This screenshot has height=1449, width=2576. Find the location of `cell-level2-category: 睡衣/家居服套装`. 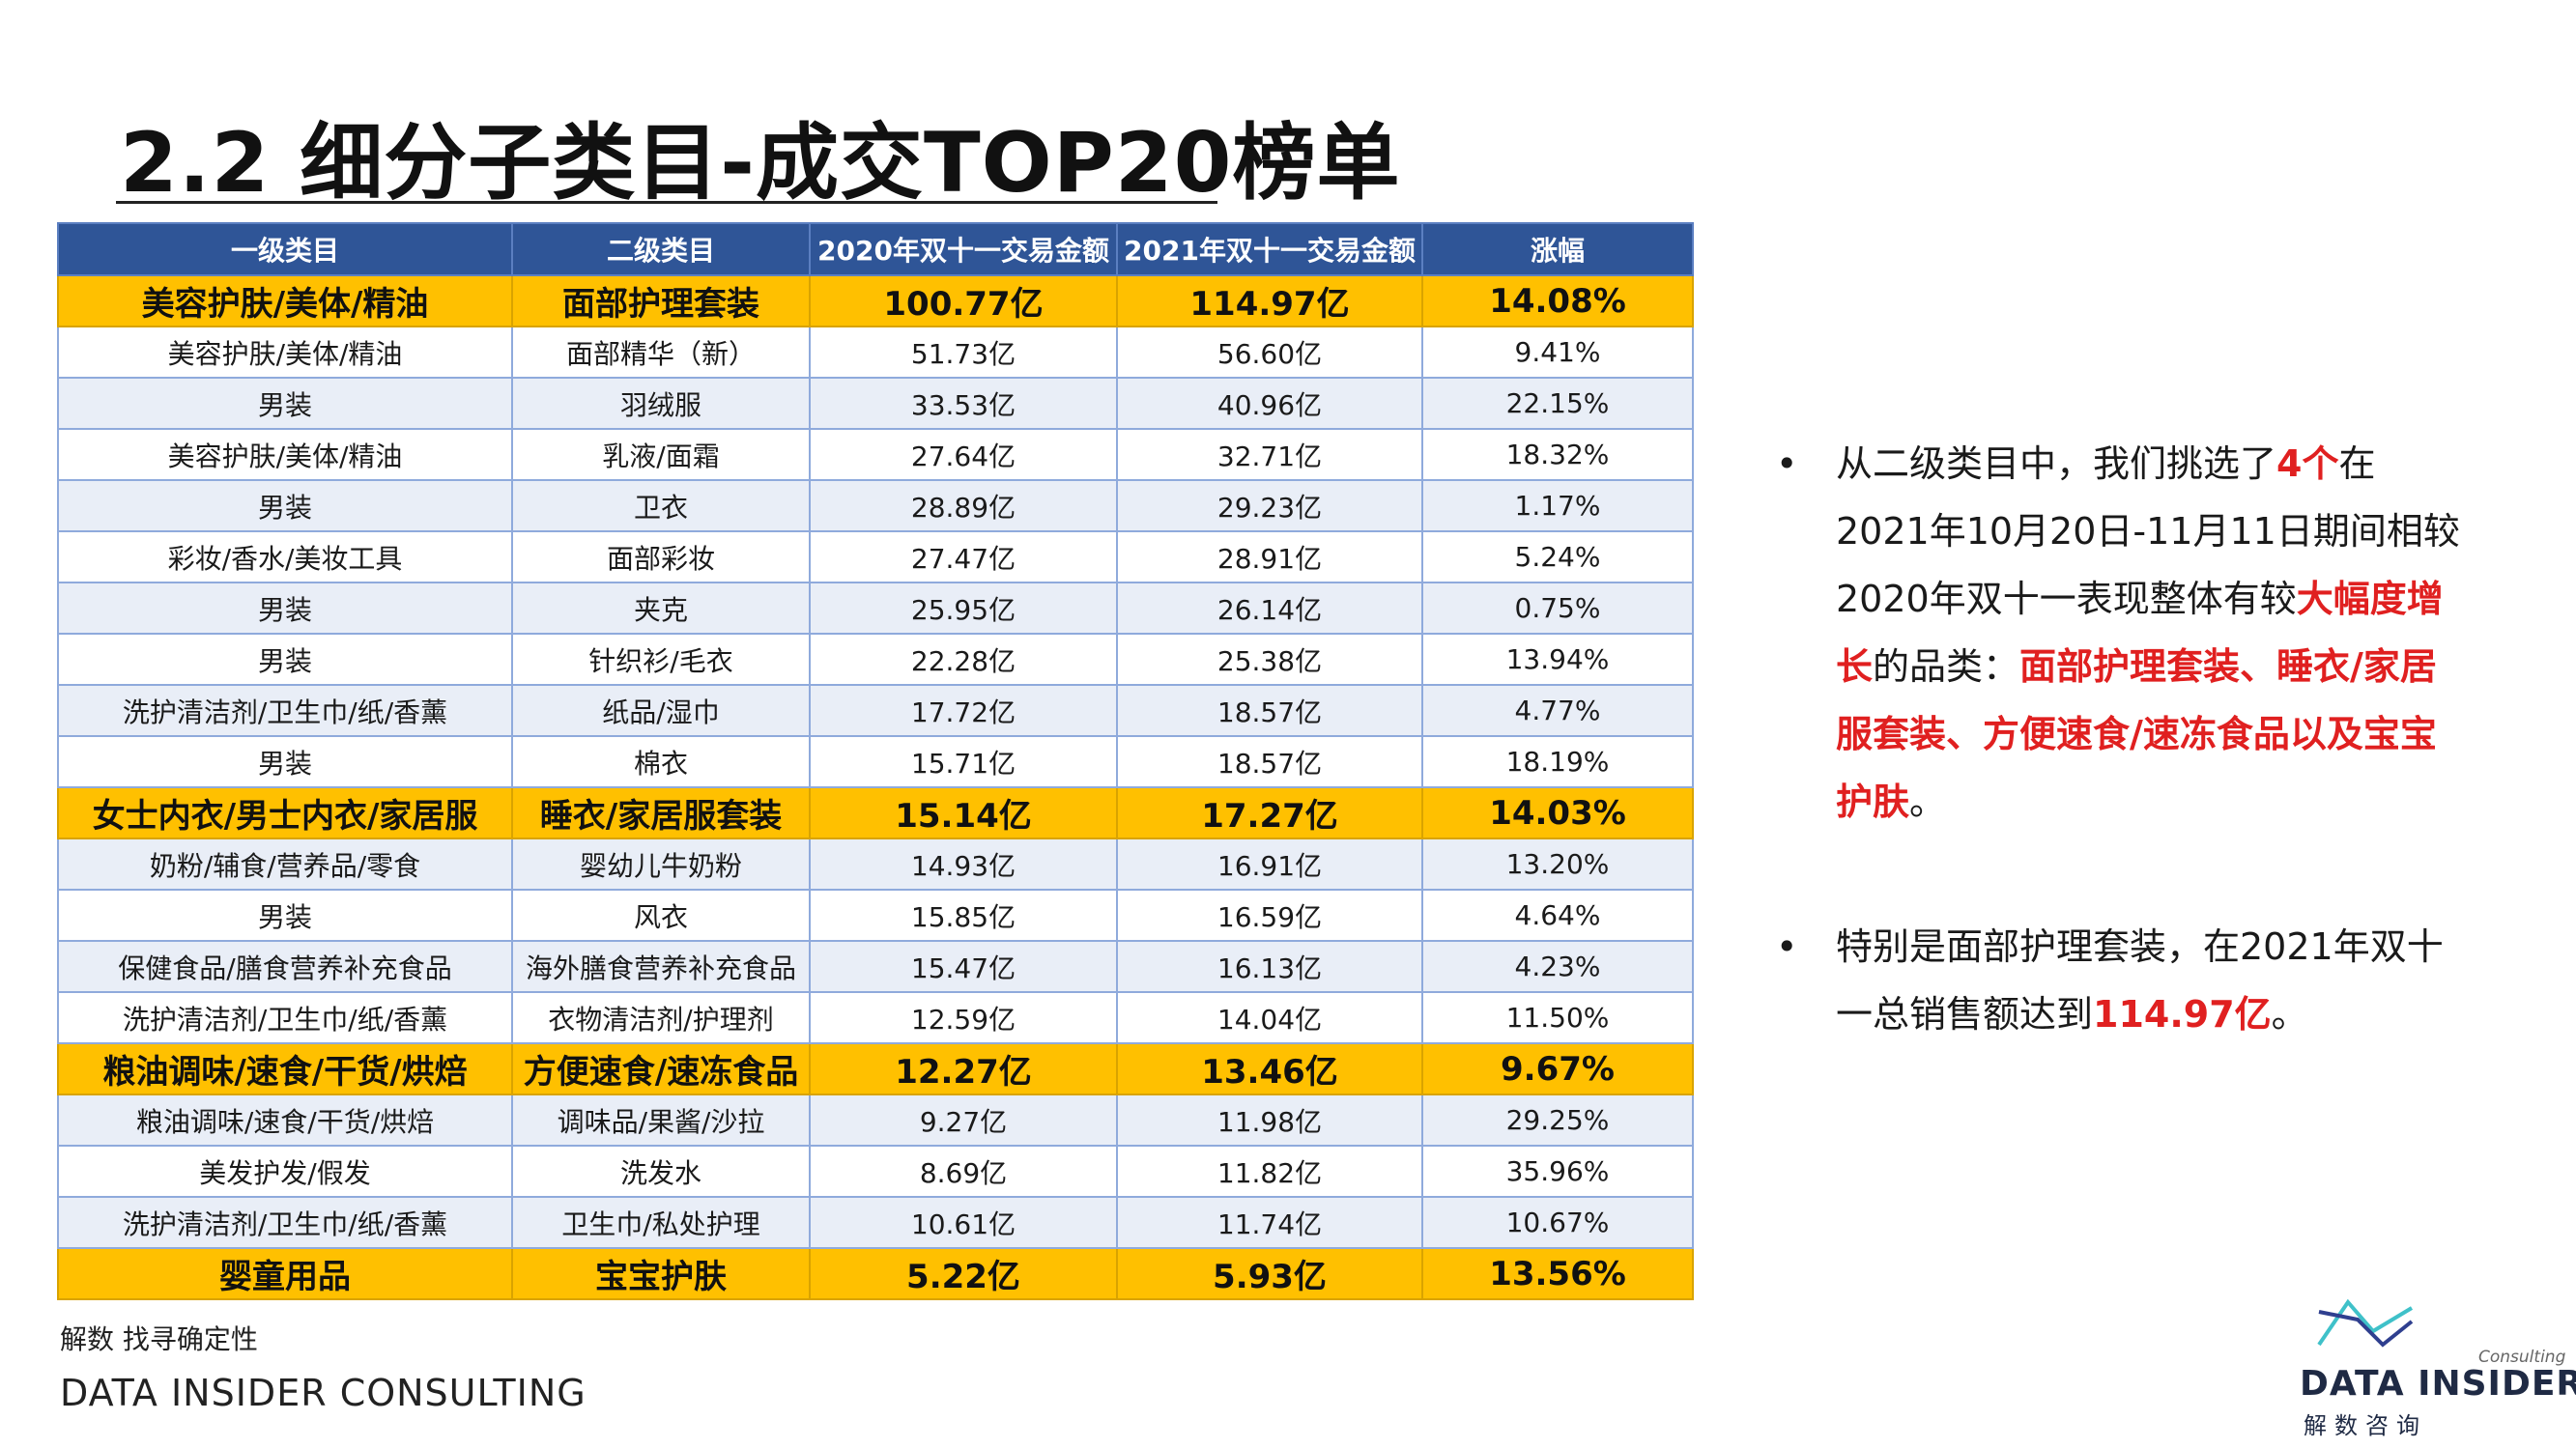

cell-level2-category: 睡衣/家居服套装 is located at coordinates (661, 812).